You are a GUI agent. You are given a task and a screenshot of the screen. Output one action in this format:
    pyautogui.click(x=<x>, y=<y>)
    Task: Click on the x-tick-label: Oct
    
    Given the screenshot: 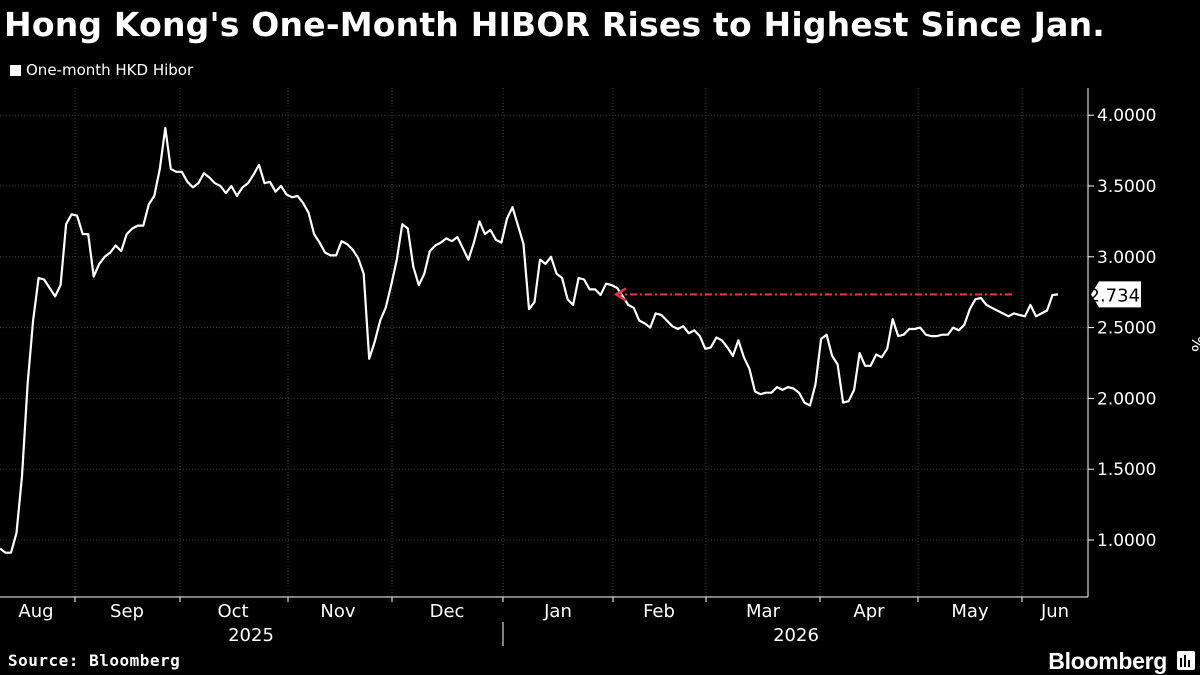 What is the action you would take?
    pyautogui.click(x=232, y=611)
    